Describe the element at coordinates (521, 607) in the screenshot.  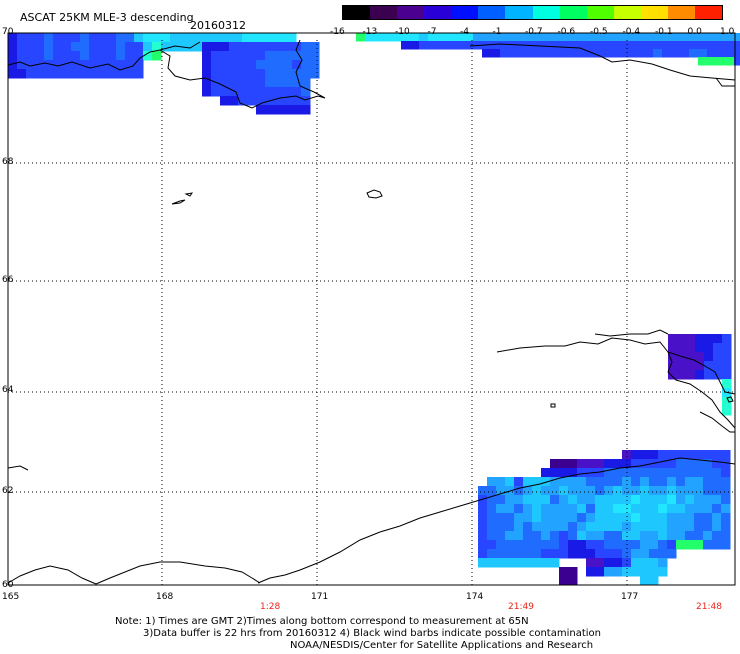
I see `time-label-2: 21:49` at that location.